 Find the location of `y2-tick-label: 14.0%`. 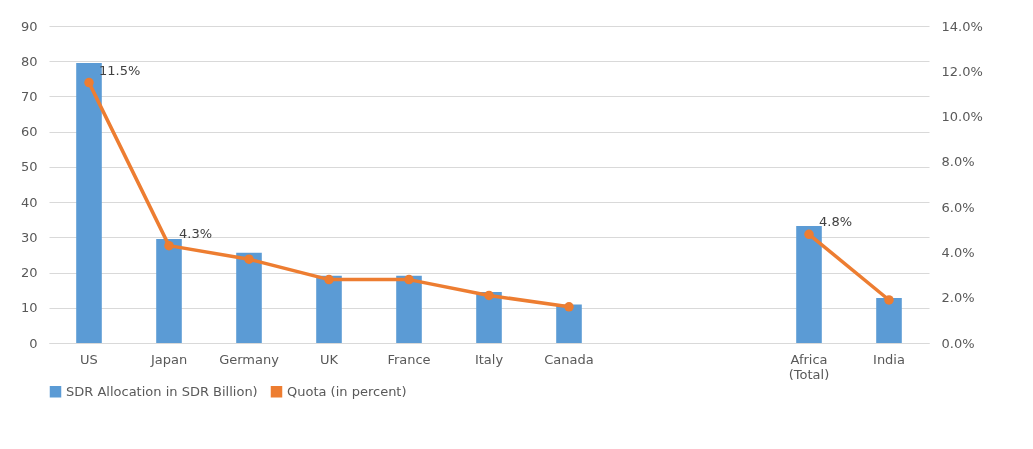

y2-tick-label: 14.0% is located at coordinates (962, 26).